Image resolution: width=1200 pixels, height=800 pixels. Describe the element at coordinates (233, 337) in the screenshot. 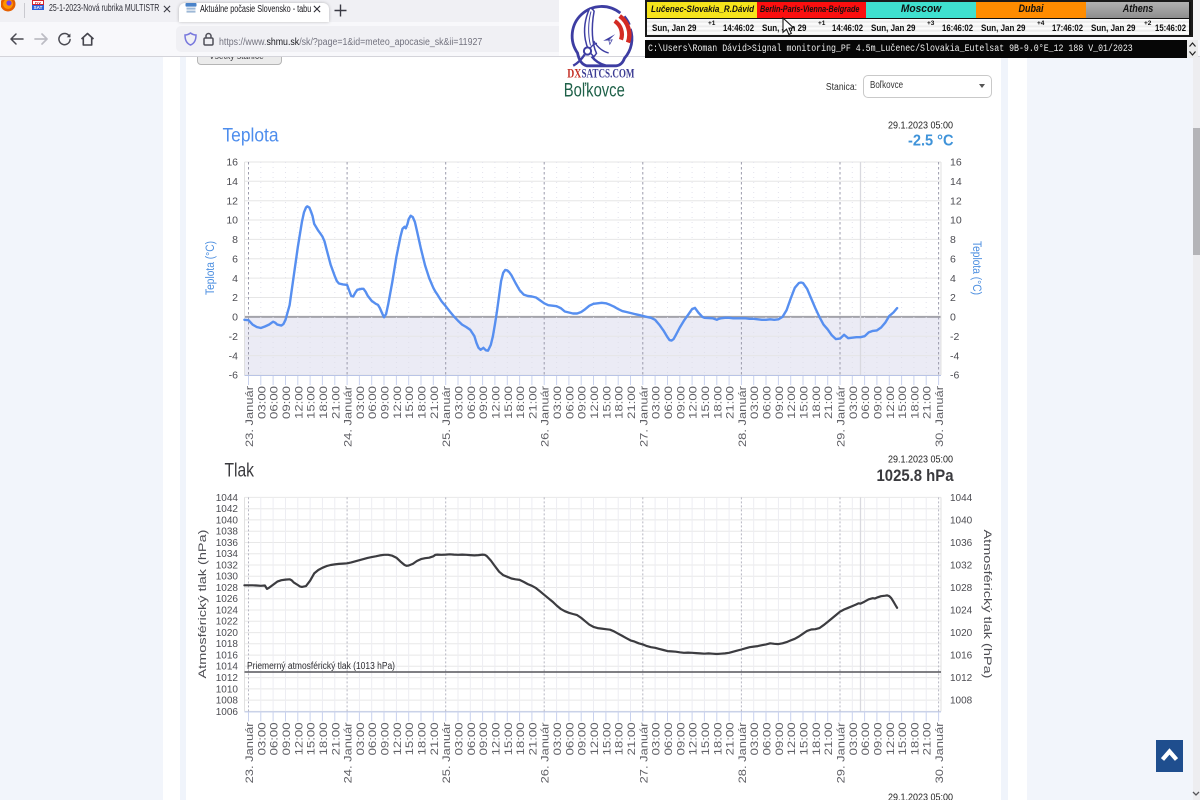

I see `svg-text: -2` at that location.